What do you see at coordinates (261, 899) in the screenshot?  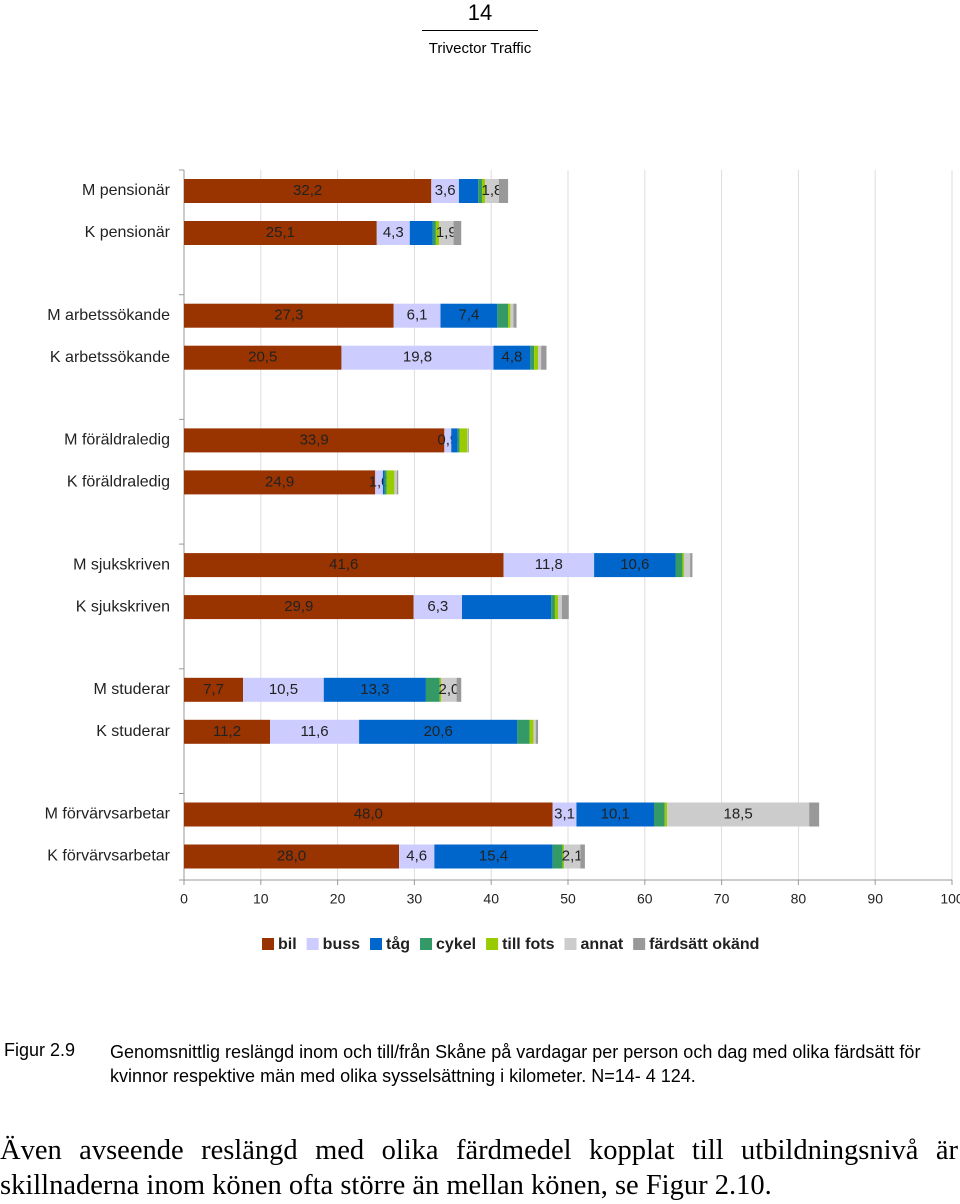 I see `x-tick-label: 10` at bounding box center [261, 899].